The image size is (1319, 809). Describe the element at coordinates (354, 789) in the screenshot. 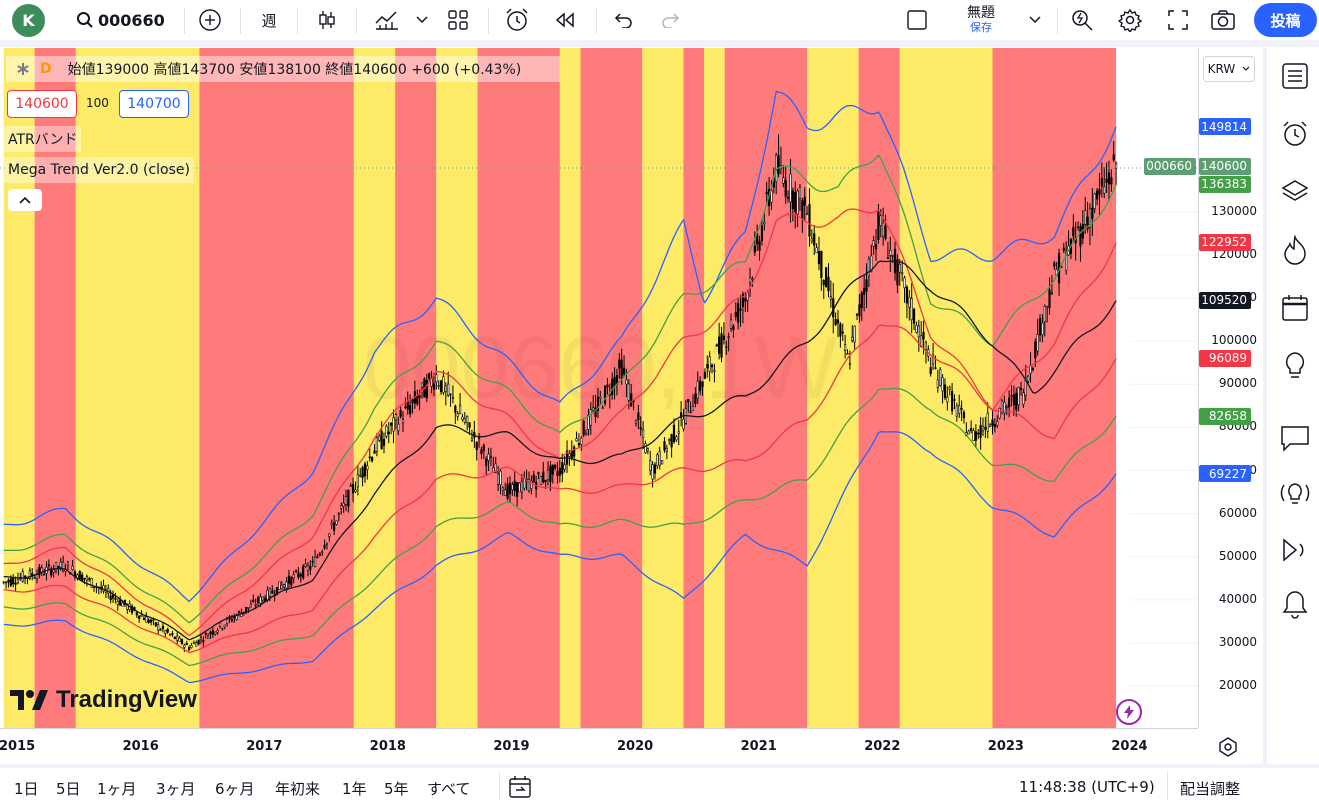

I see `range-button: 1年` at that location.